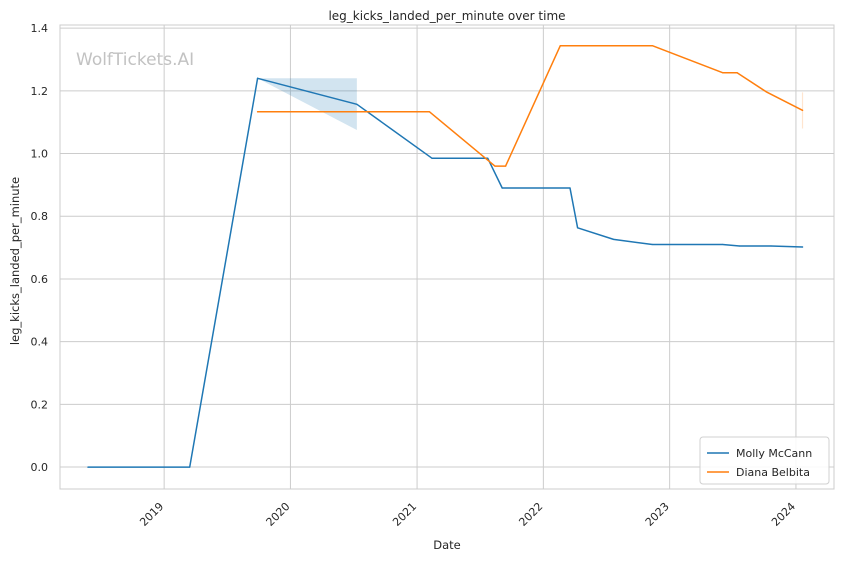 The height and width of the screenshot is (561, 844). I want to click on legend-box, so click(764, 460).